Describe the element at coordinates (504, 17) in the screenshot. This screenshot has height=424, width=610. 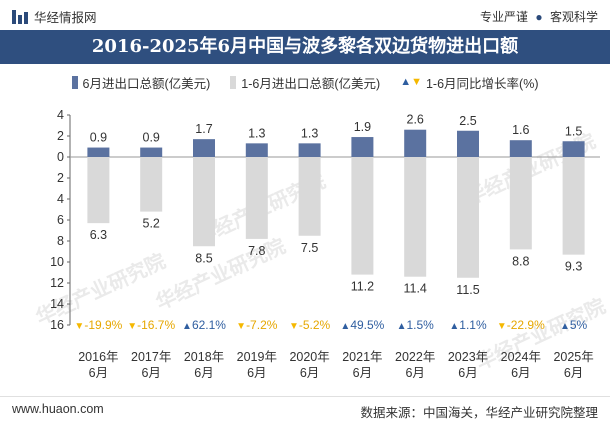
I see `tag-professional: 专业严谨` at that location.